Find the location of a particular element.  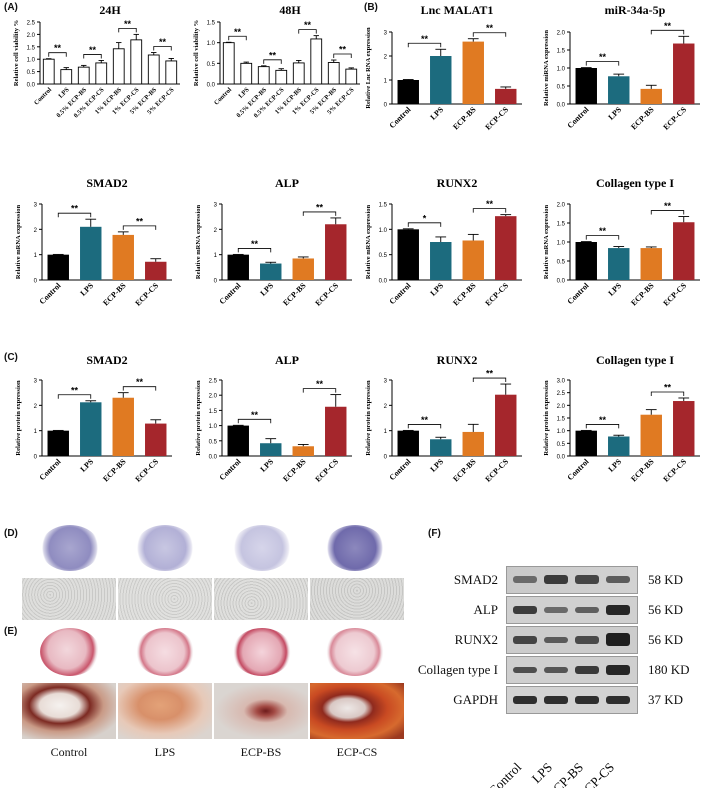

alp-micro-ecp-cs is located at coordinates (357, 599).